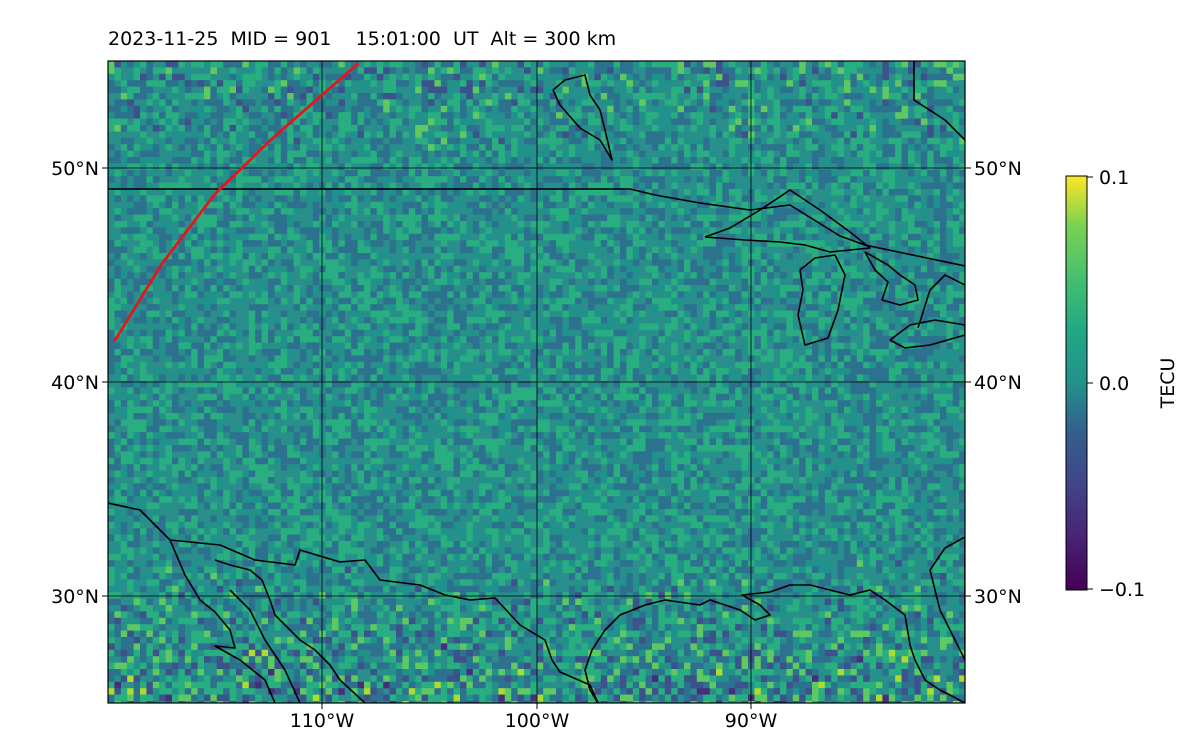 The height and width of the screenshot is (750, 1200). What do you see at coordinates (998, 169) in the screenshot?
I see `lat-label-right-50: 50°N` at bounding box center [998, 169].